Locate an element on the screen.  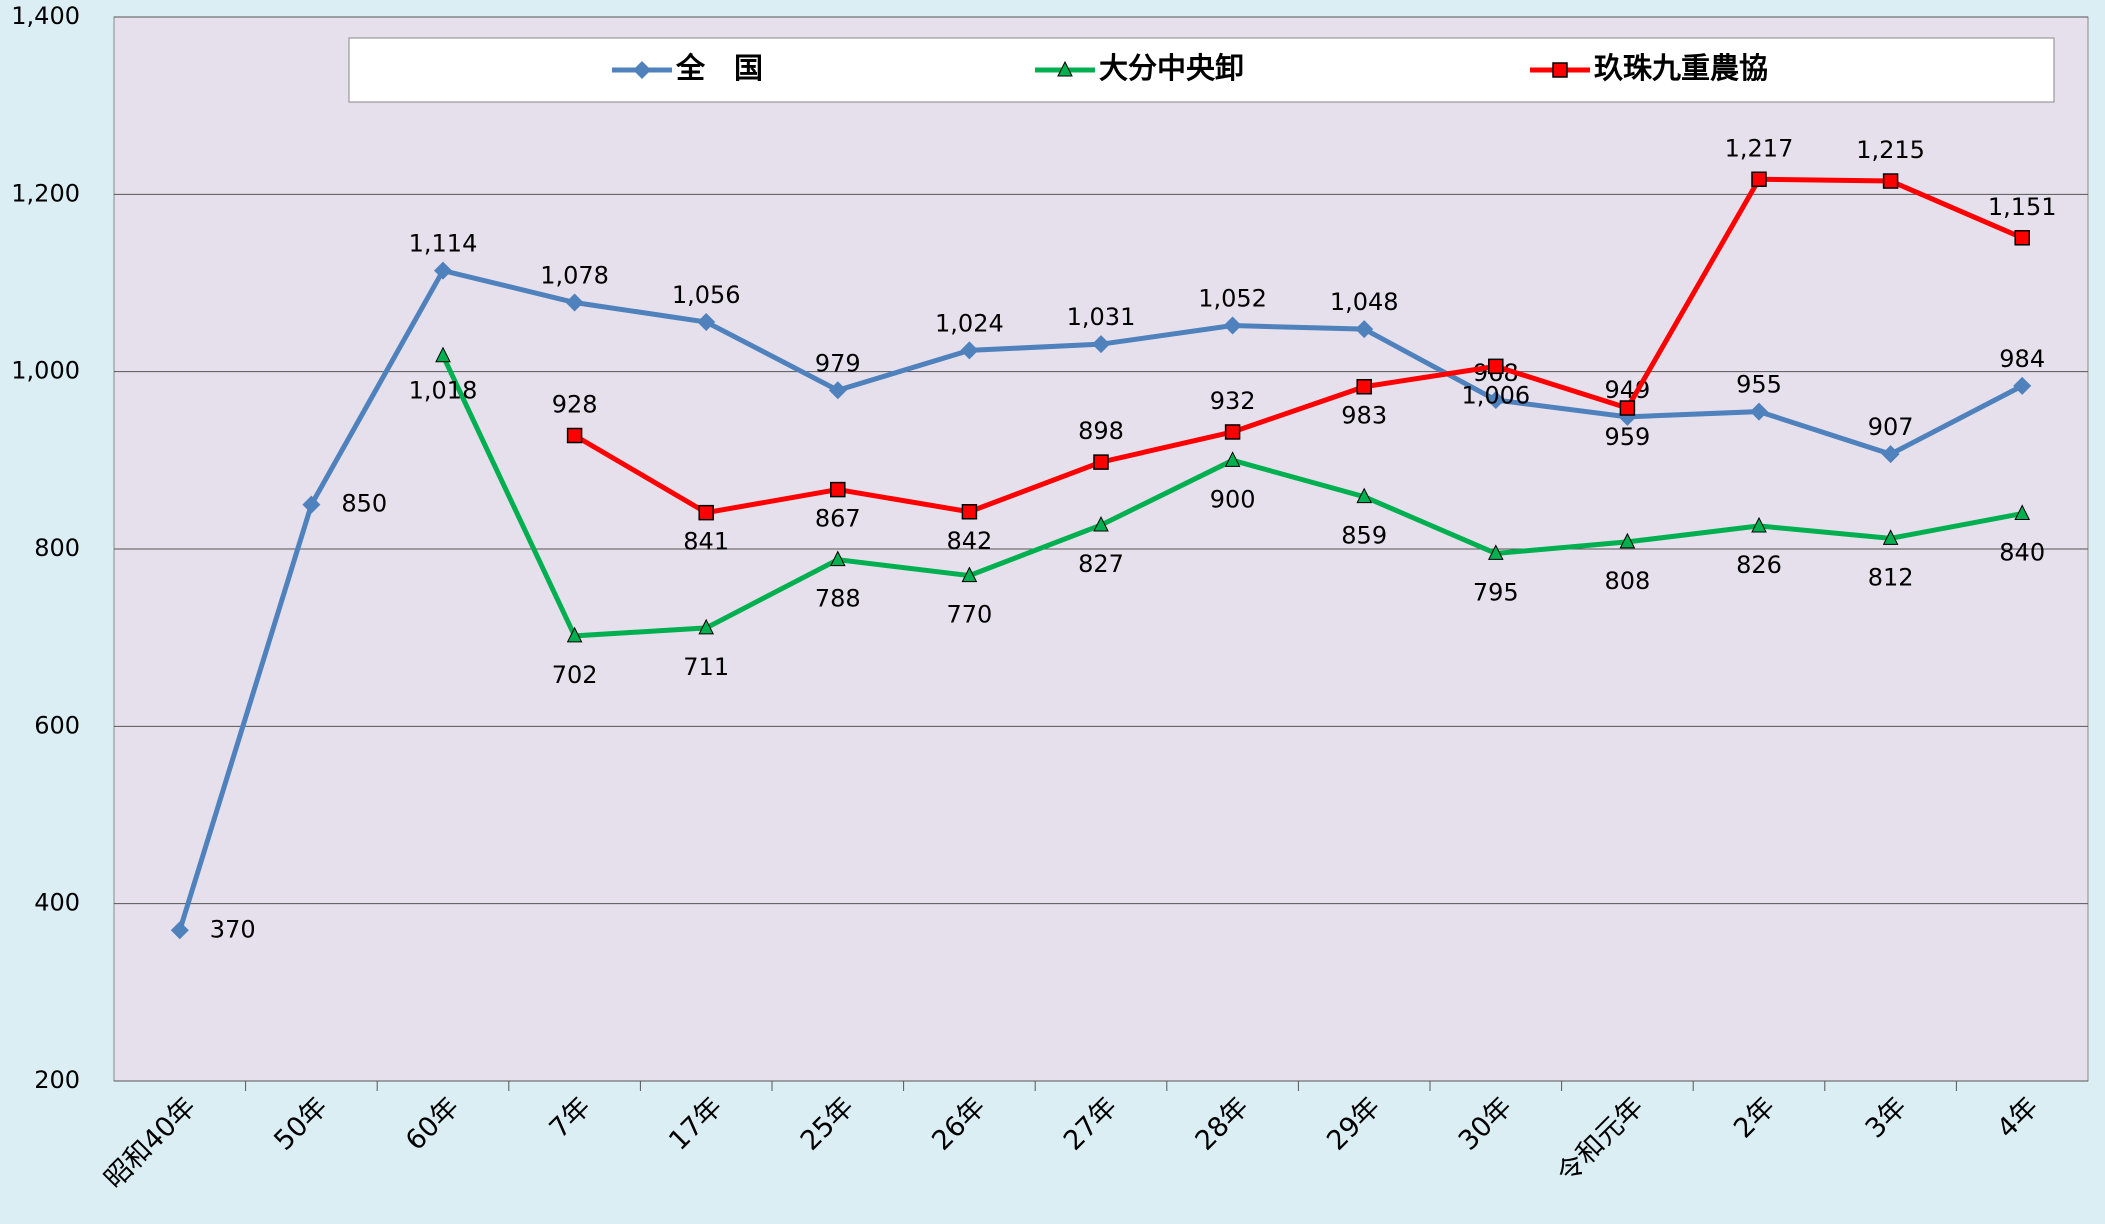
data-label: 770 is located at coordinates (969, 615).